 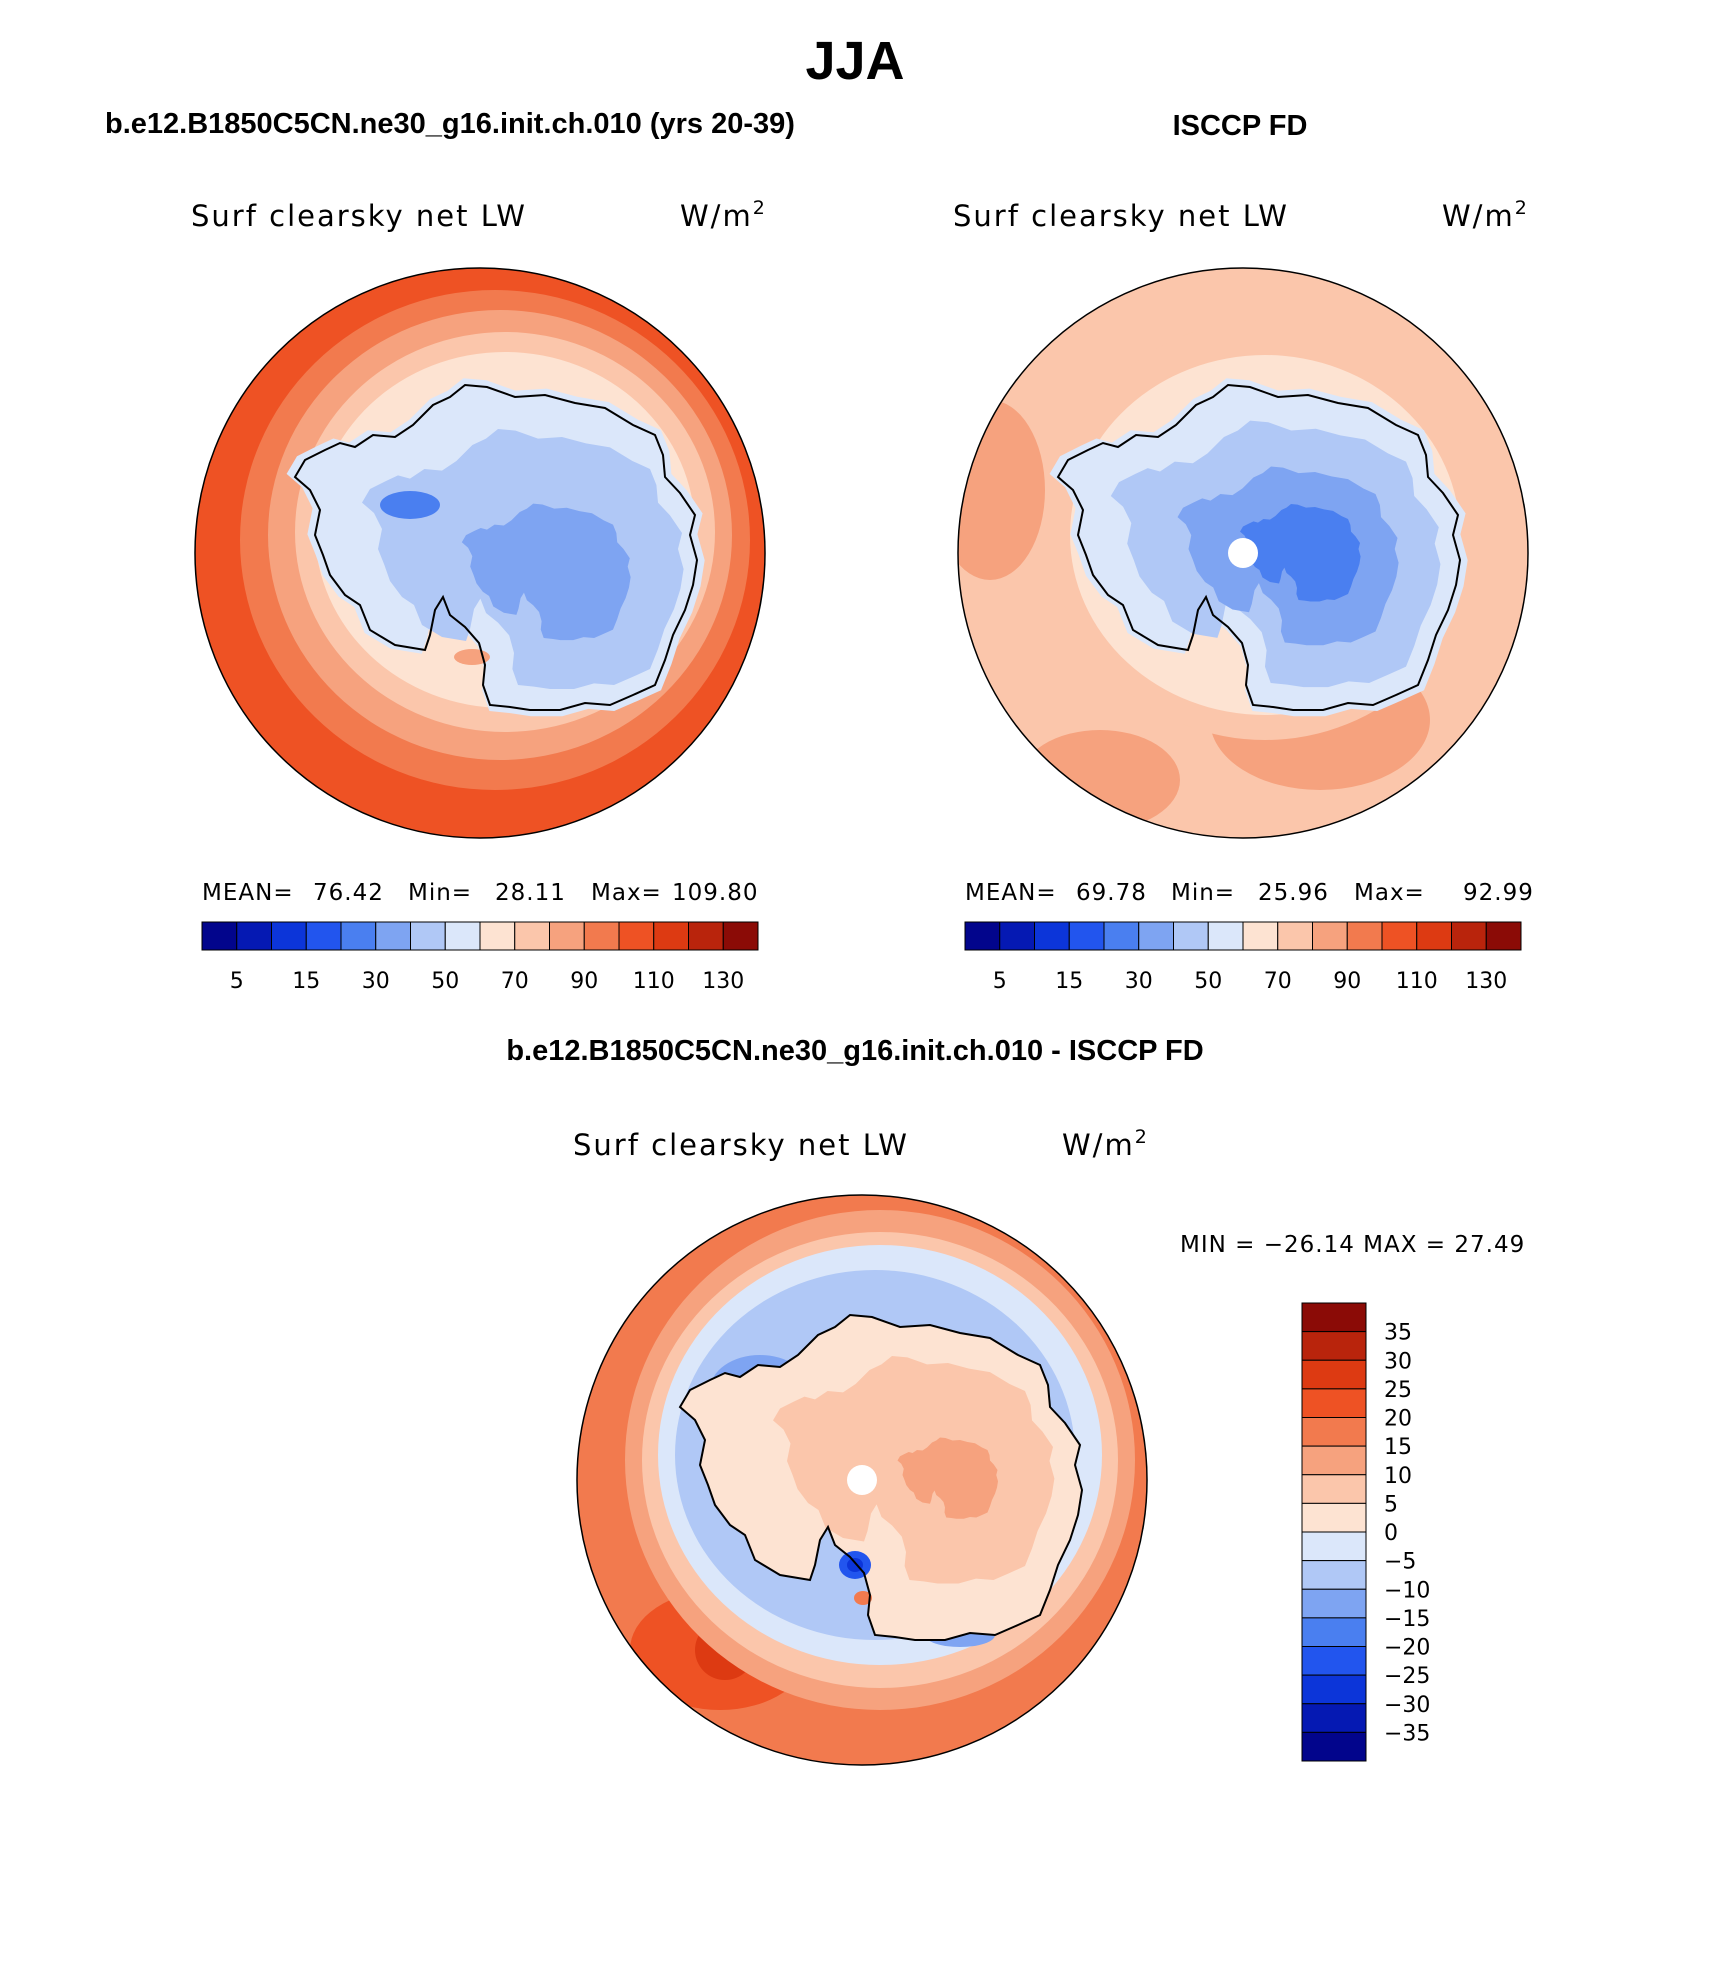 What do you see at coordinates (1417, 981) in the screenshot?
I see `obs-colorbar-tick-label: 110` at bounding box center [1417, 981].